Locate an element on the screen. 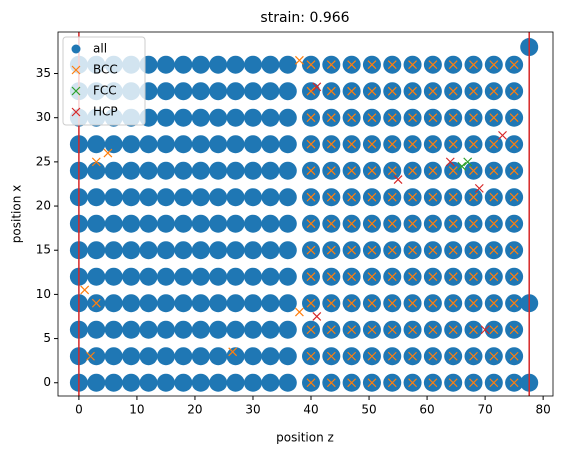 The image size is (563, 454). y-tick-label: 5 is located at coordinates (47, 338).